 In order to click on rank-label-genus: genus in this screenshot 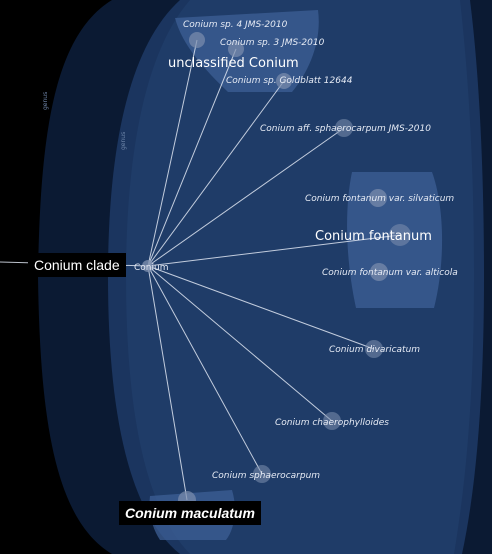, I will do `click(45, 101)`.